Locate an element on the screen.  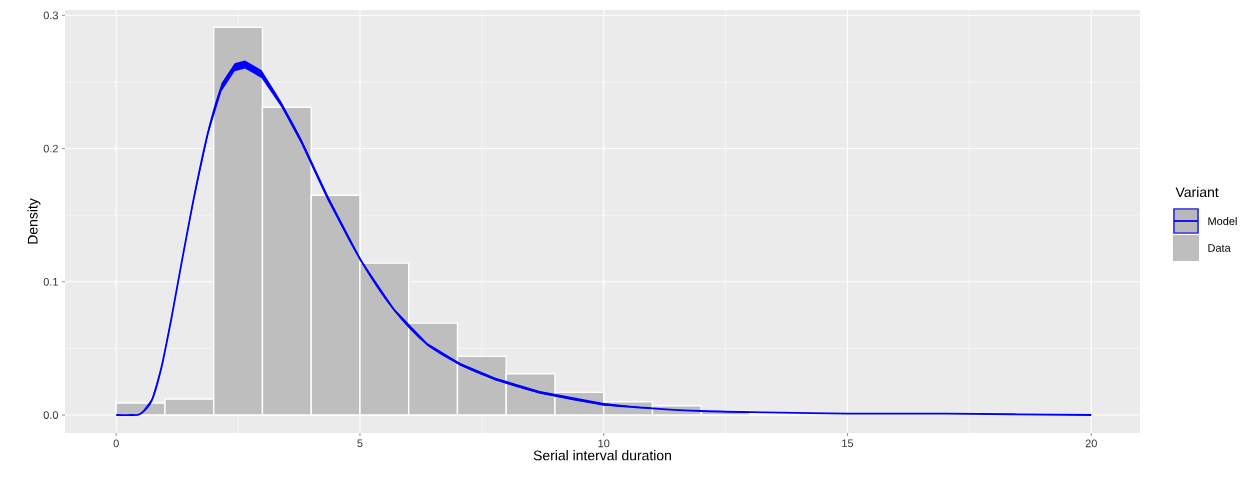
y-axis-title: Density is located at coordinates (34, 221).